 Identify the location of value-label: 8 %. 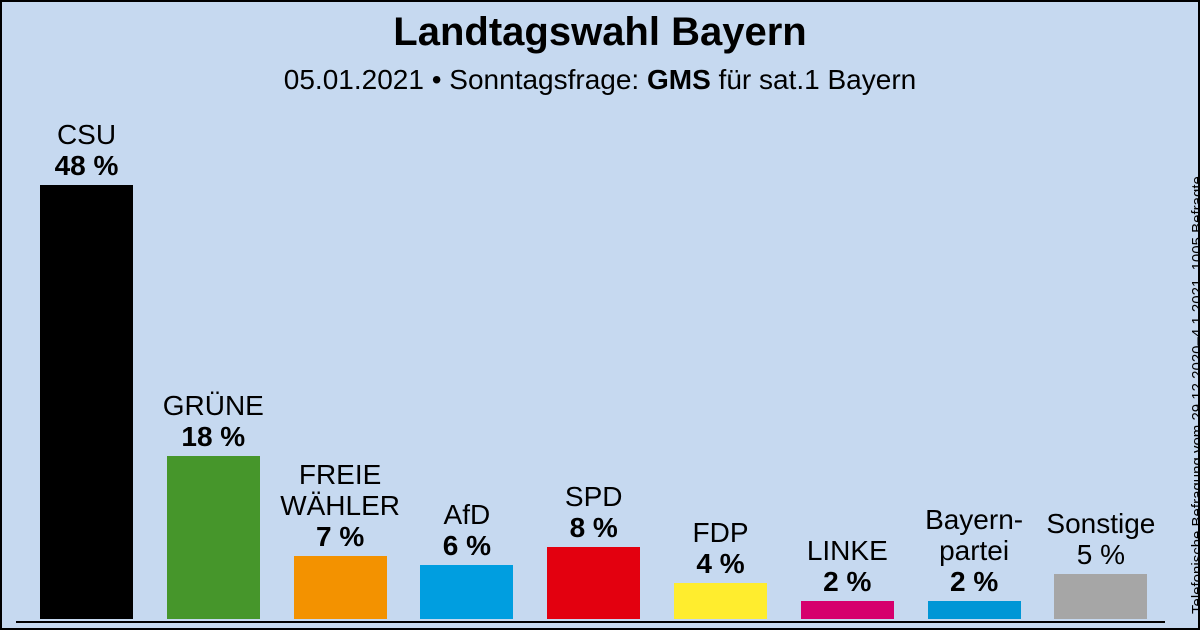
(593, 527).